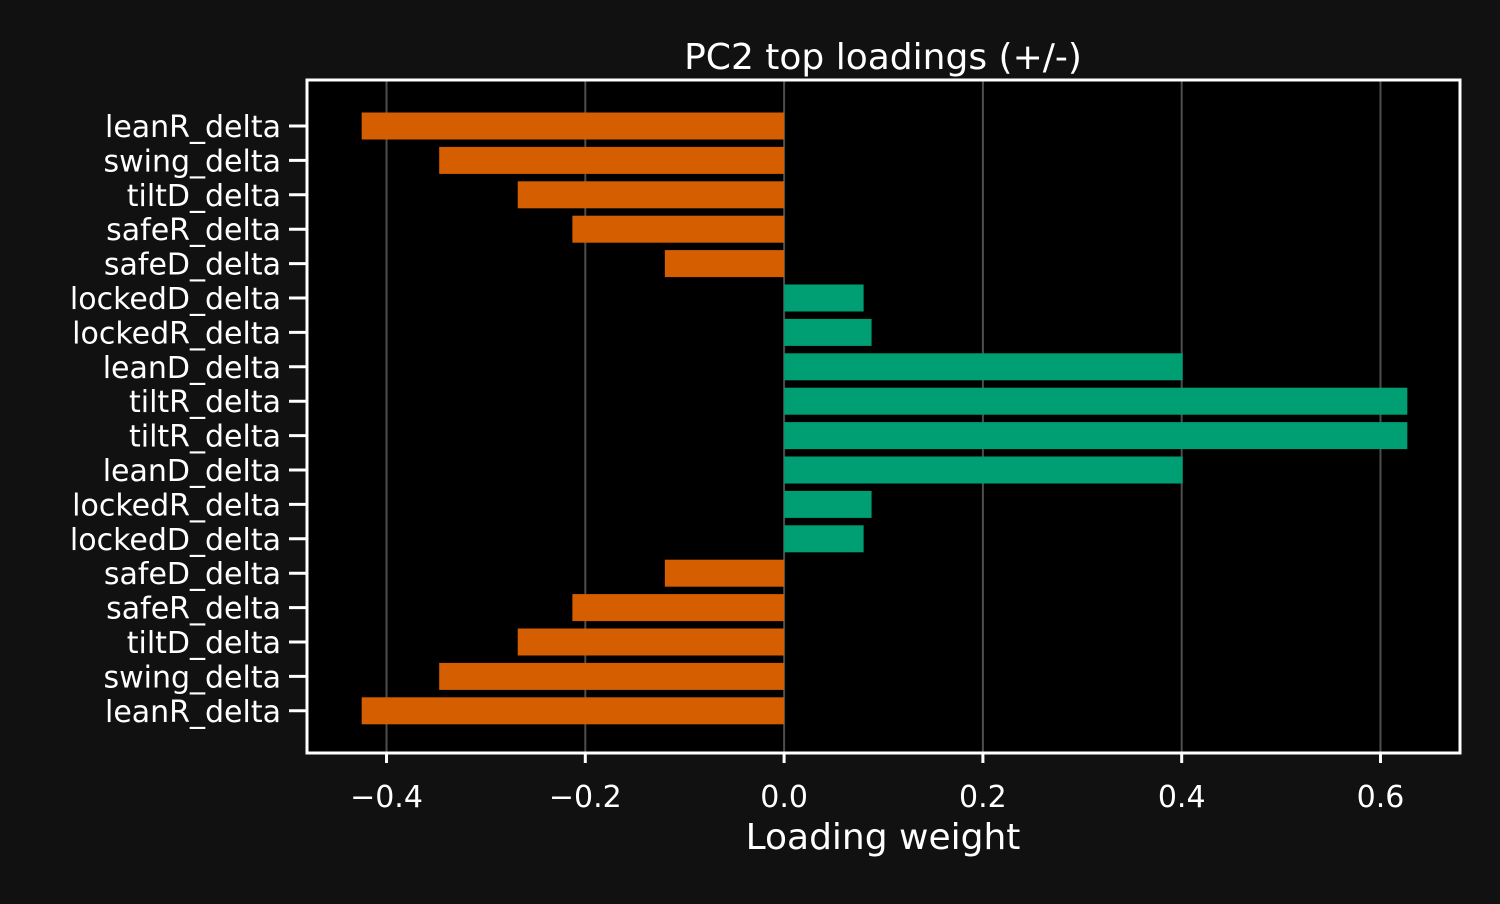  What do you see at coordinates (784, 797) in the screenshot?
I see `x-tick-label: 0.0` at bounding box center [784, 797].